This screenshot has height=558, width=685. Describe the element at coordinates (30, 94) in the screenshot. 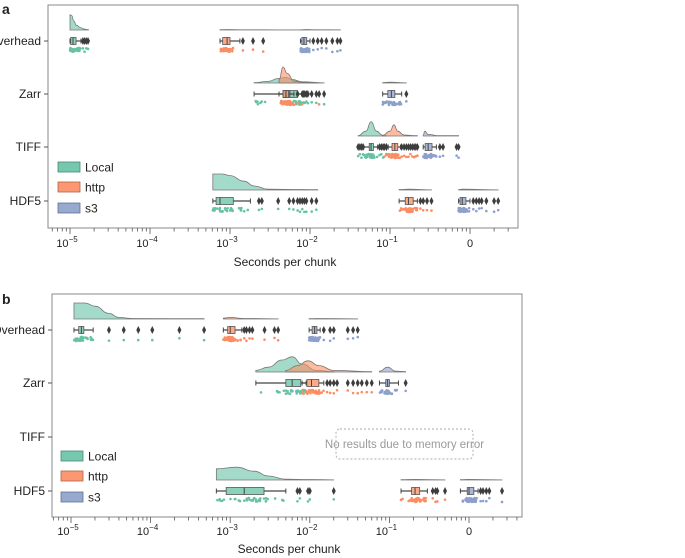

I see `category-label: Zarr` at that location.